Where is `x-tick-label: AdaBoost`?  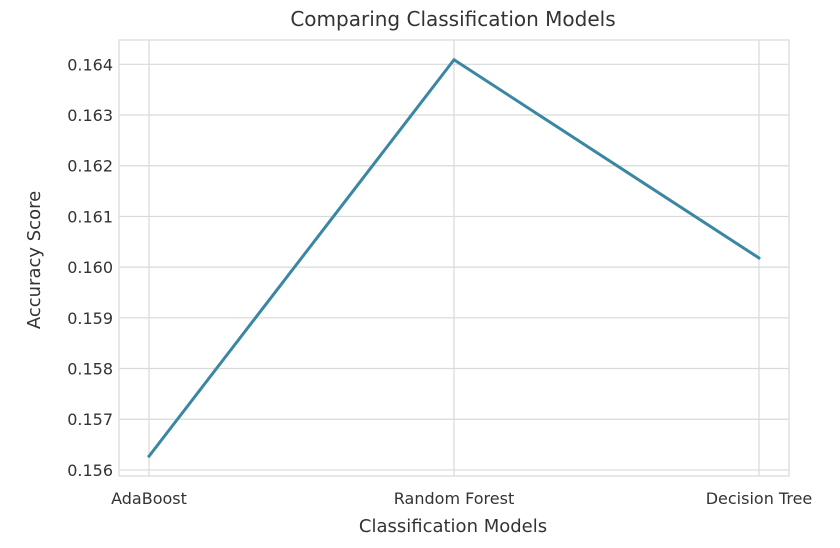 x-tick-label: AdaBoost is located at coordinates (149, 498).